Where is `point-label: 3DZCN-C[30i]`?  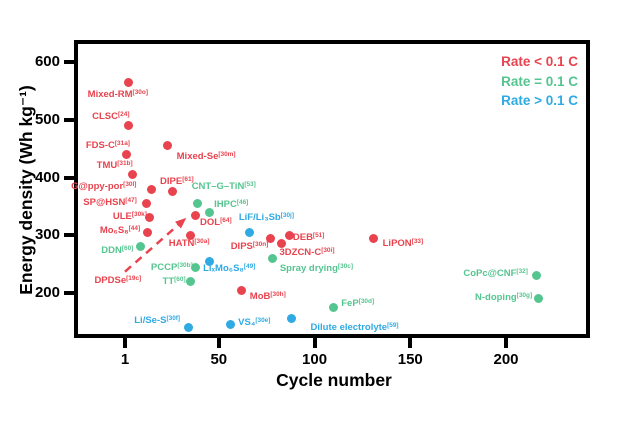 point-label: 3DZCN-C[30i] is located at coordinates (307, 252).